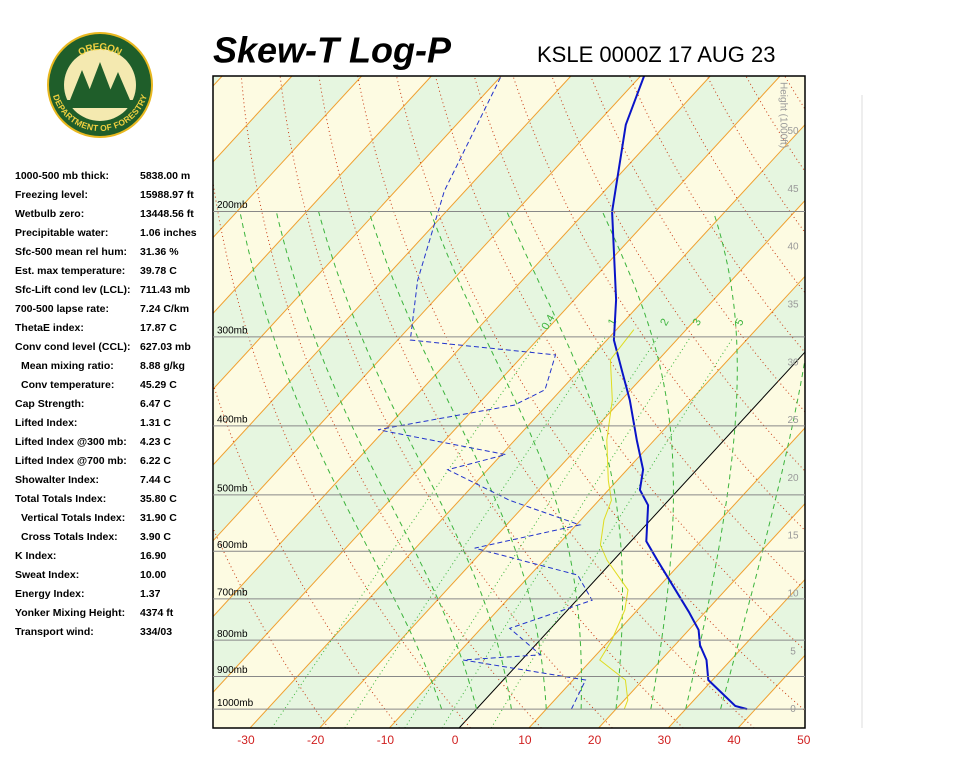 This screenshot has width=960, height=768. What do you see at coordinates (664, 322) in the screenshot?
I see `mixing-ratio-label: 2` at bounding box center [664, 322].